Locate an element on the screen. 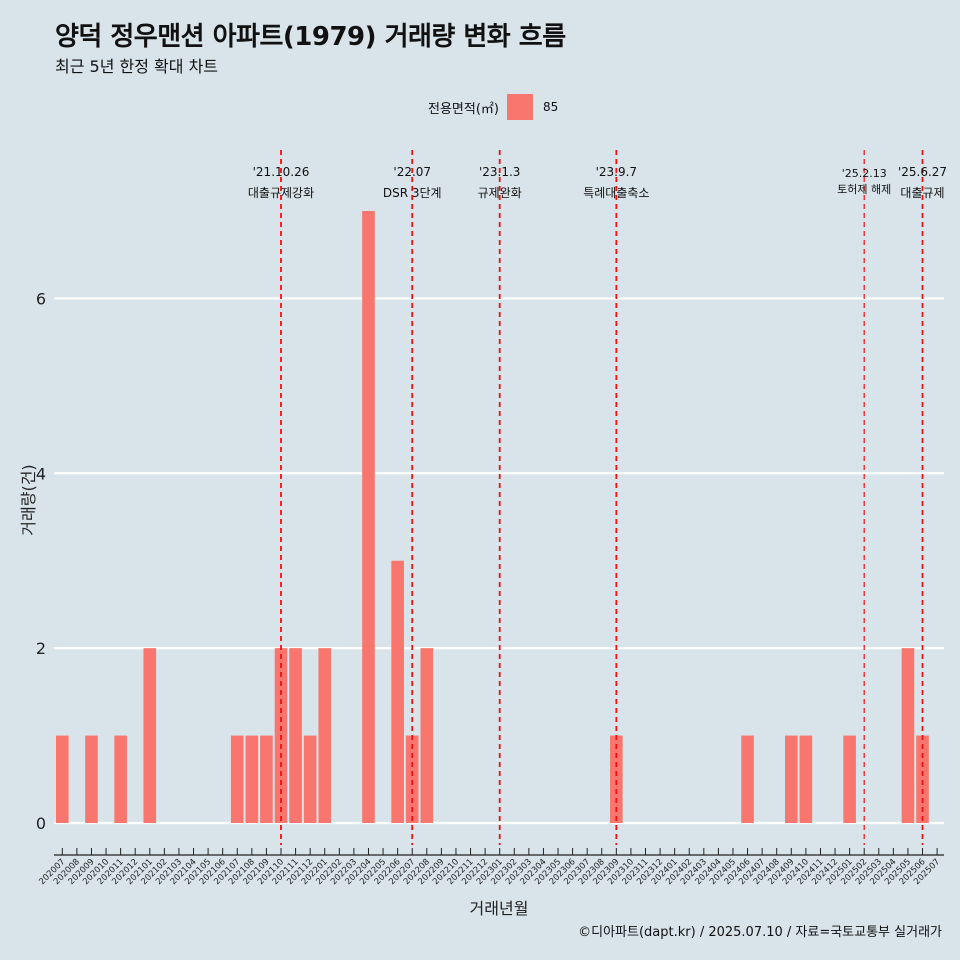  event-label: 특례대출축소 is located at coordinates (616, 193).